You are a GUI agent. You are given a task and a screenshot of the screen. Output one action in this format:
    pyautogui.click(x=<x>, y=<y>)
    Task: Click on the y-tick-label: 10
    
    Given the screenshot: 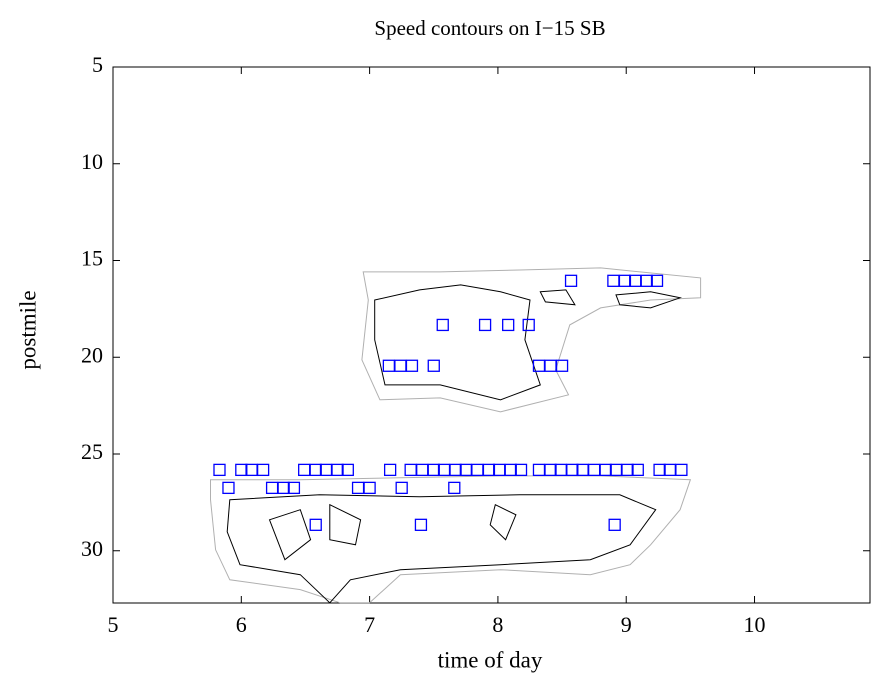 What is the action you would take?
    pyautogui.click(x=92, y=161)
    